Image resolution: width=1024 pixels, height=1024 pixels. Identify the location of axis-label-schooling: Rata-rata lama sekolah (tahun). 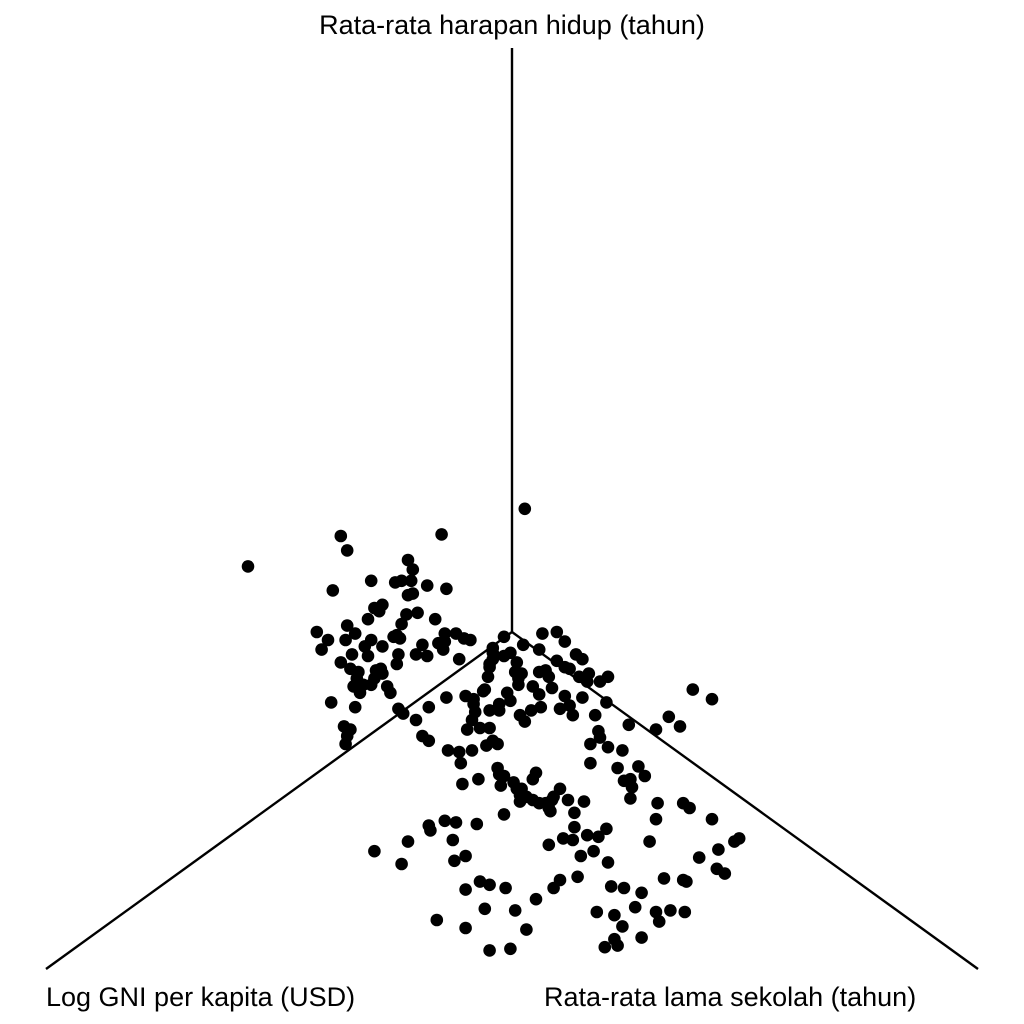
(730, 997).